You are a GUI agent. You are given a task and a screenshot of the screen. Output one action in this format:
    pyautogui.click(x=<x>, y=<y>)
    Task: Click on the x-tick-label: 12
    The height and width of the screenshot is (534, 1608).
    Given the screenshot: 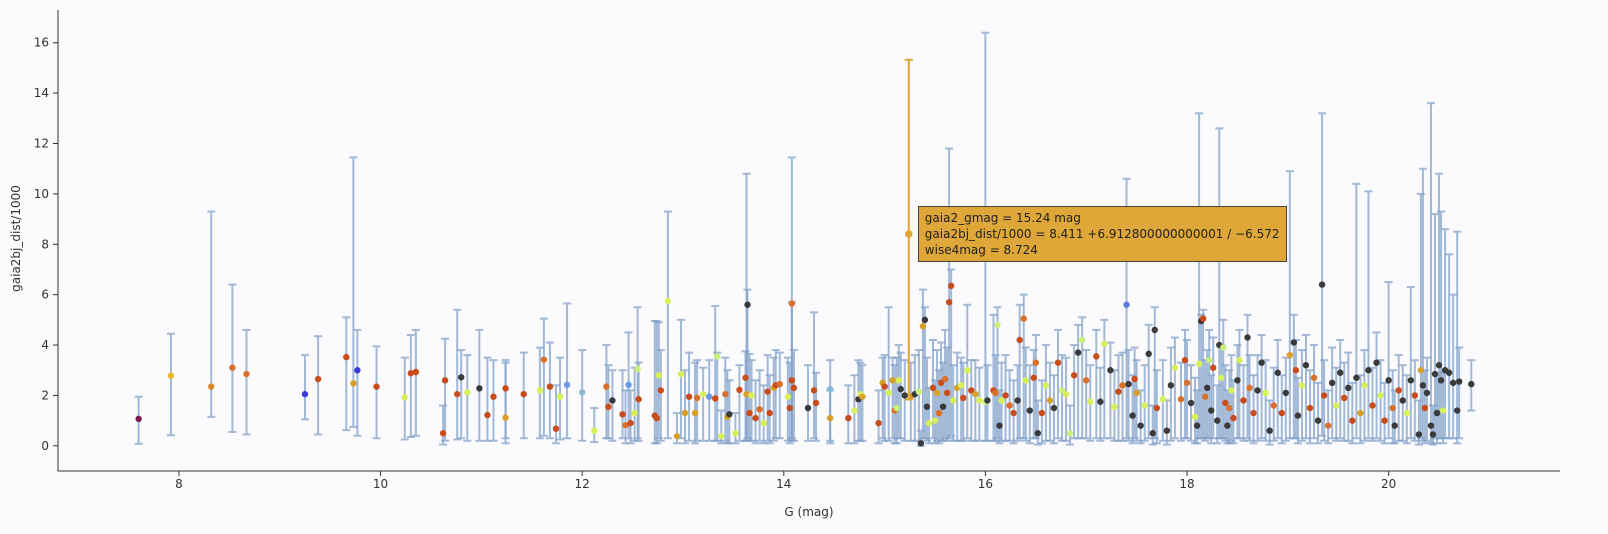 What is the action you would take?
    pyautogui.click(x=582, y=484)
    